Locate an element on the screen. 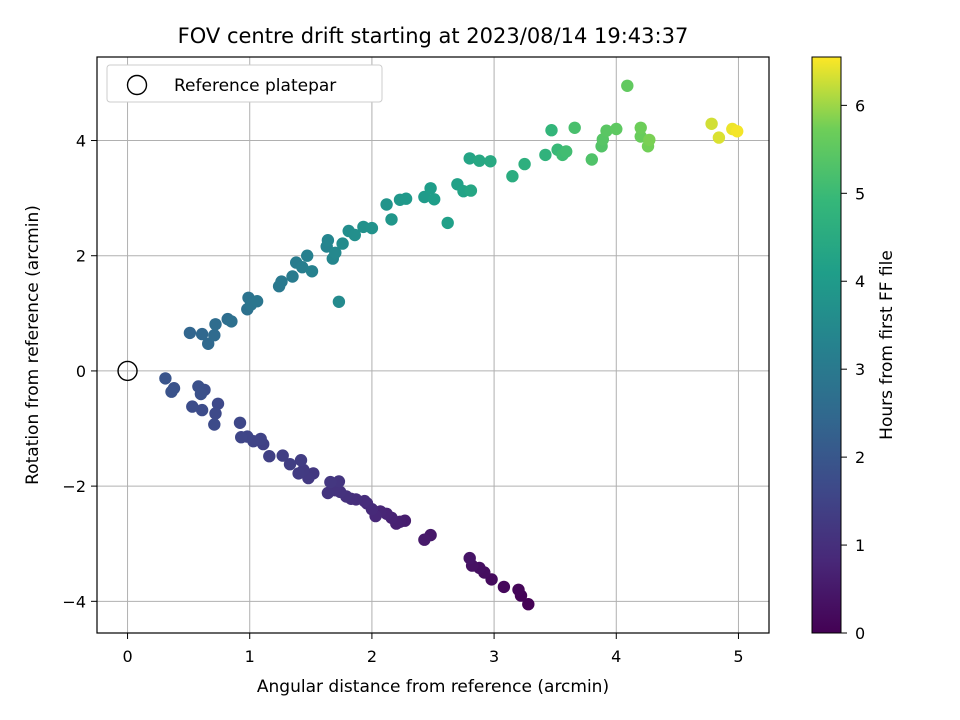 The image size is (960, 720). colorbar-label: Hours from first FF file is located at coordinates (887, 345).